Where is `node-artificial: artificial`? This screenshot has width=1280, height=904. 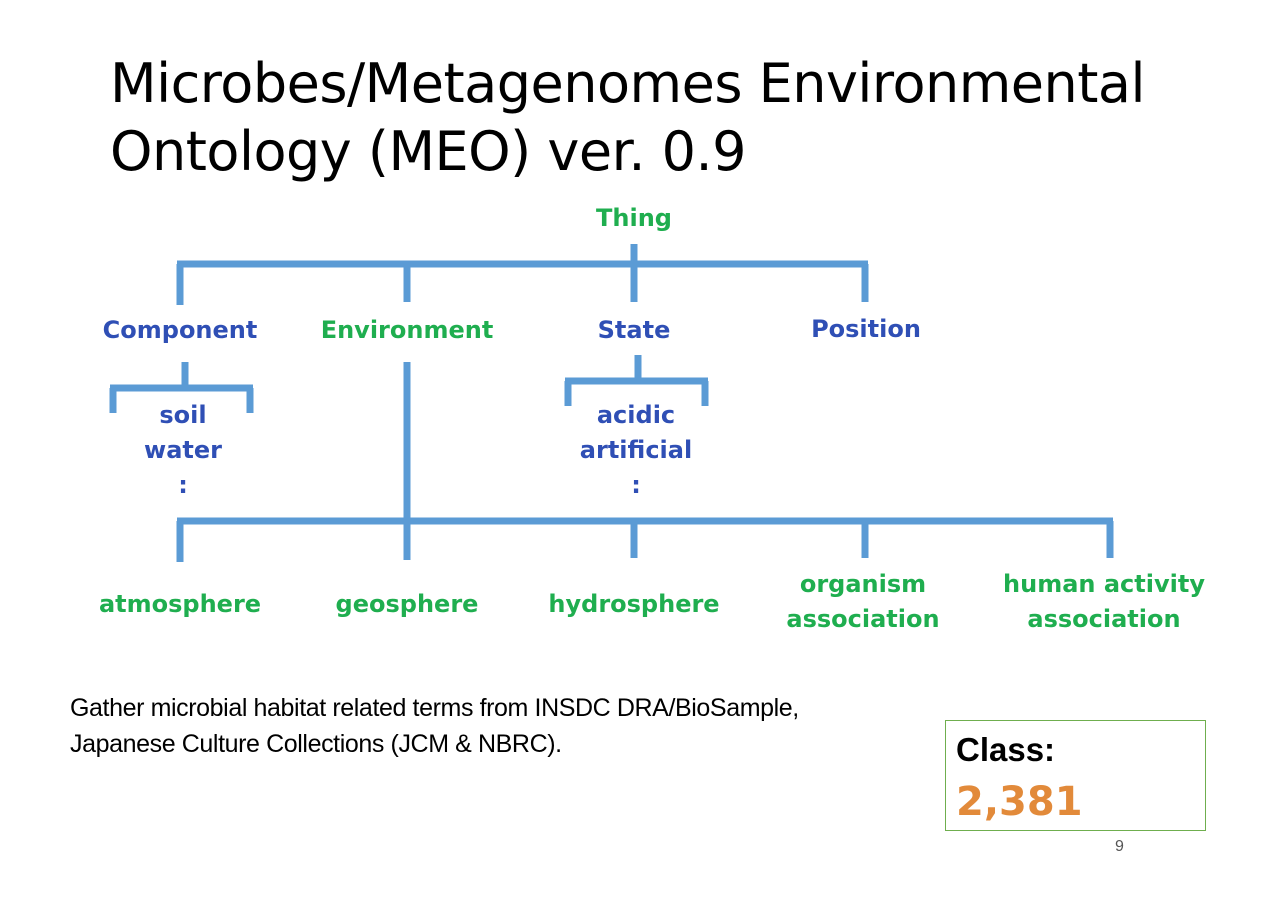 node-artificial: artificial is located at coordinates (636, 450).